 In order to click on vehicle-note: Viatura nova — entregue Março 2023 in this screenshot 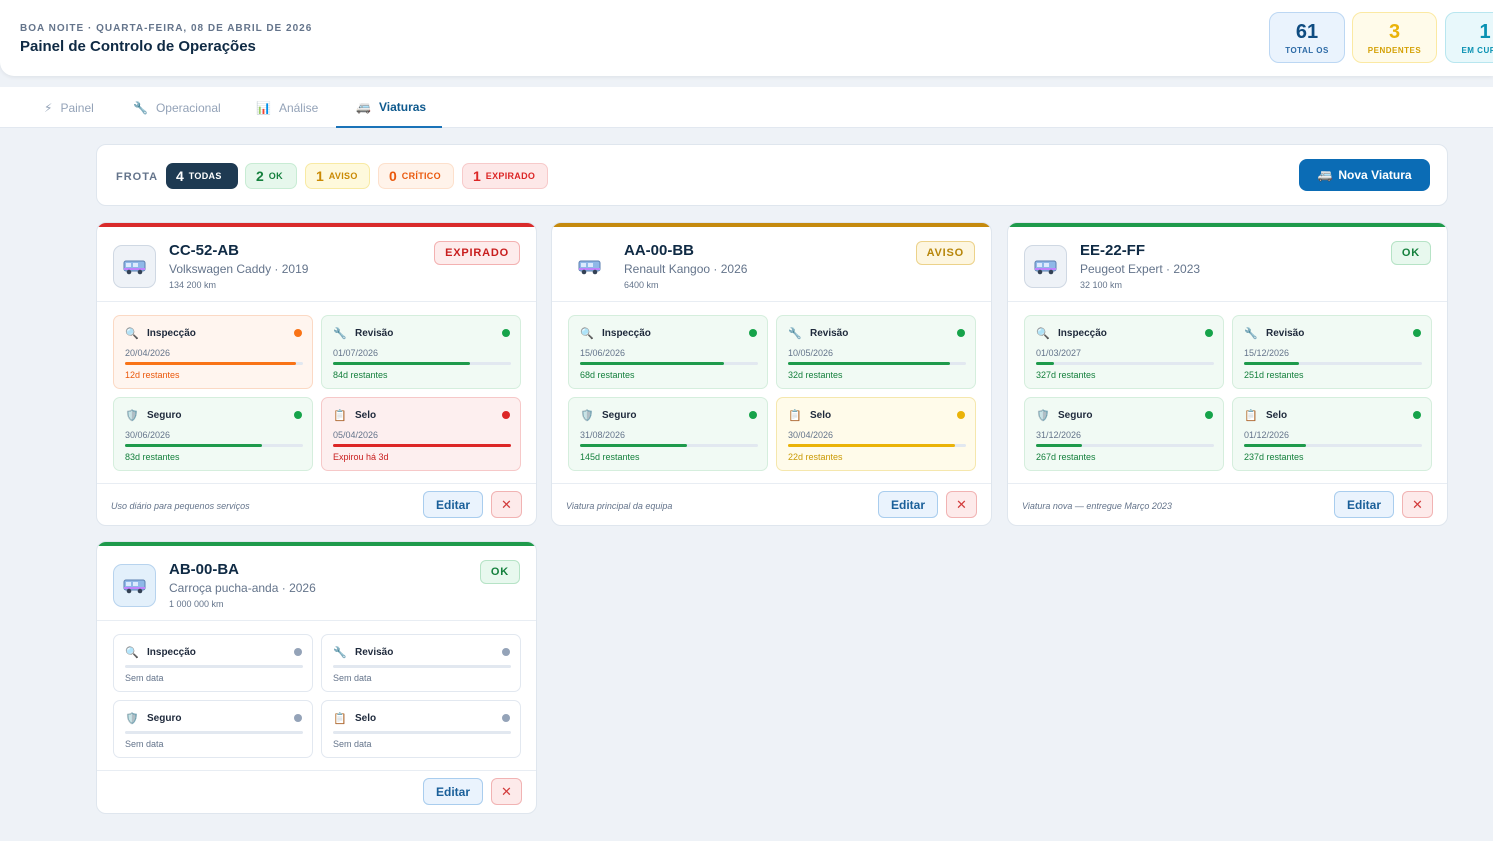, I will do `click(1097, 506)`.